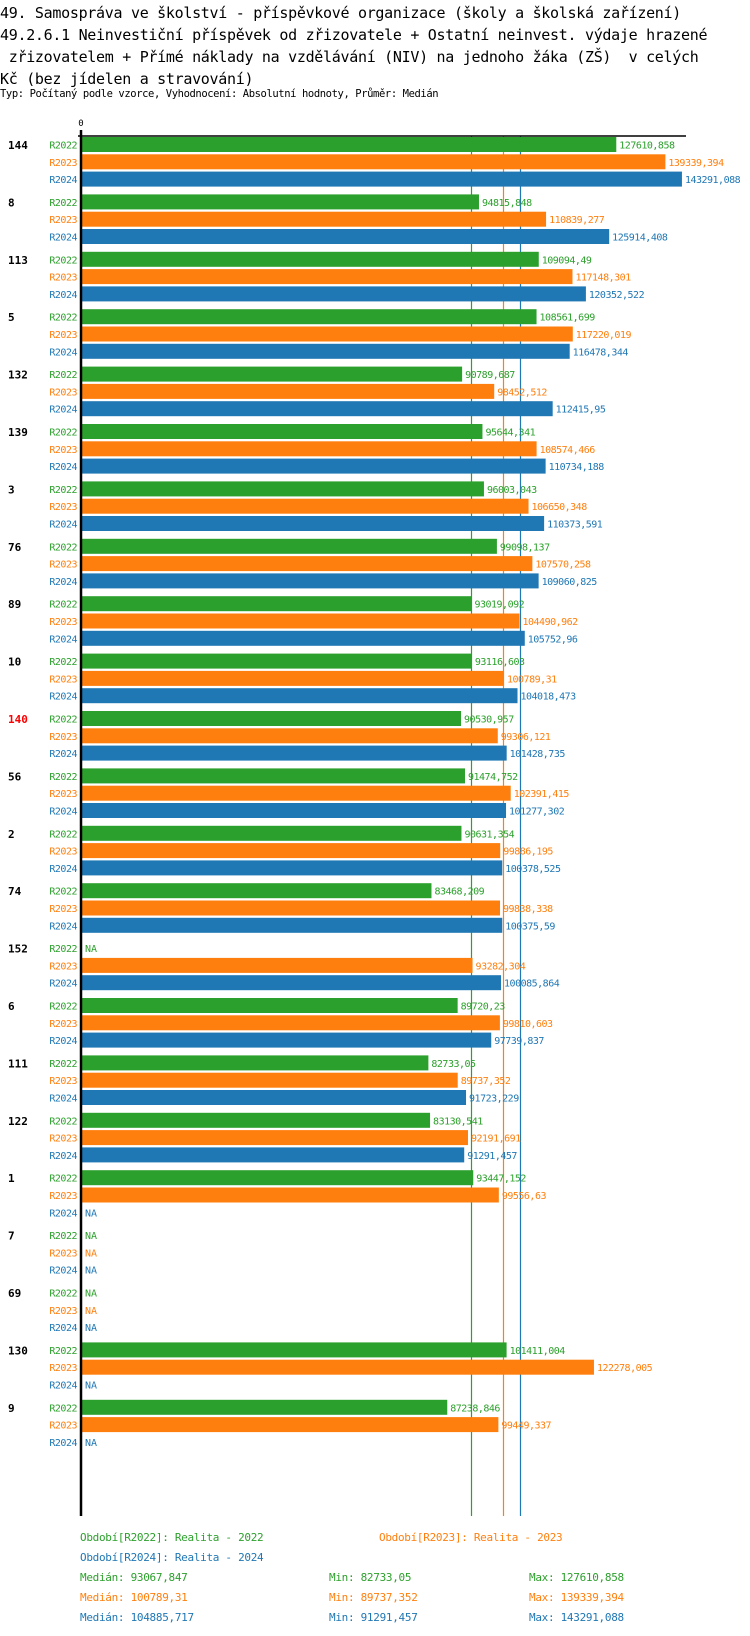 This screenshot has height=1636, width=750. Describe the element at coordinates (494, 1099) in the screenshot. I see `value-label: 91723,229` at that location.